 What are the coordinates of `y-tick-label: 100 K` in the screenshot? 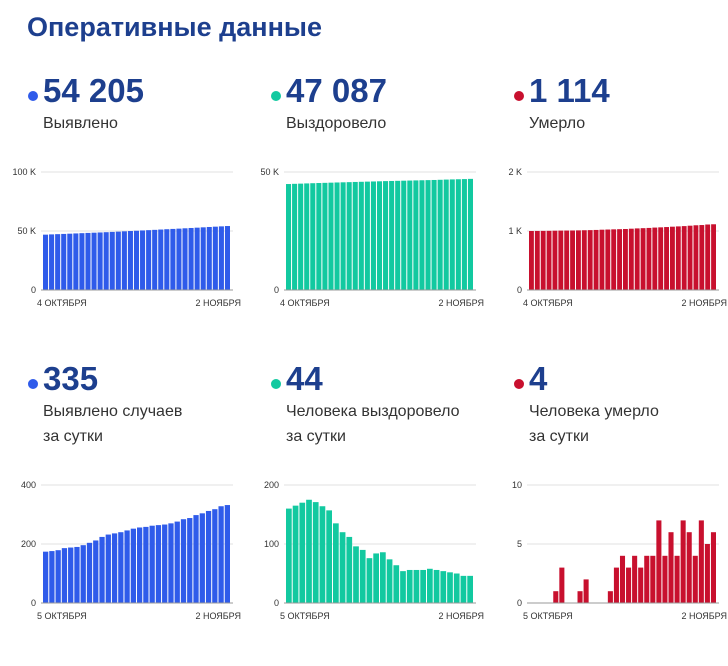 It's located at (24, 172).